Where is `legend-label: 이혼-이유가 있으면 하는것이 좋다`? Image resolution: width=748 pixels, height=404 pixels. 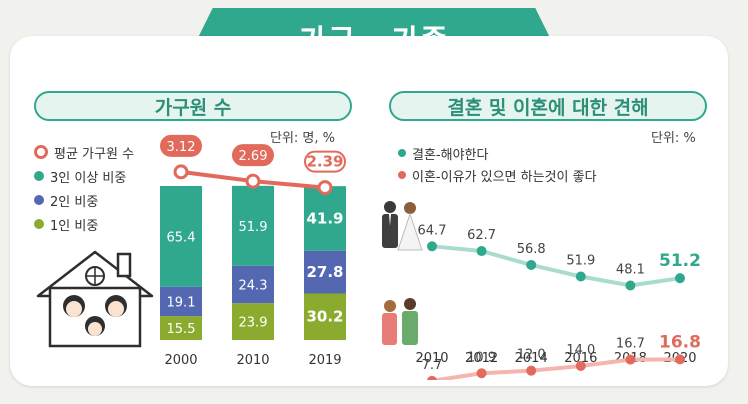
legend-label: 이혼-이유가 있으면 하는것이 좋다 is located at coordinates (504, 177).